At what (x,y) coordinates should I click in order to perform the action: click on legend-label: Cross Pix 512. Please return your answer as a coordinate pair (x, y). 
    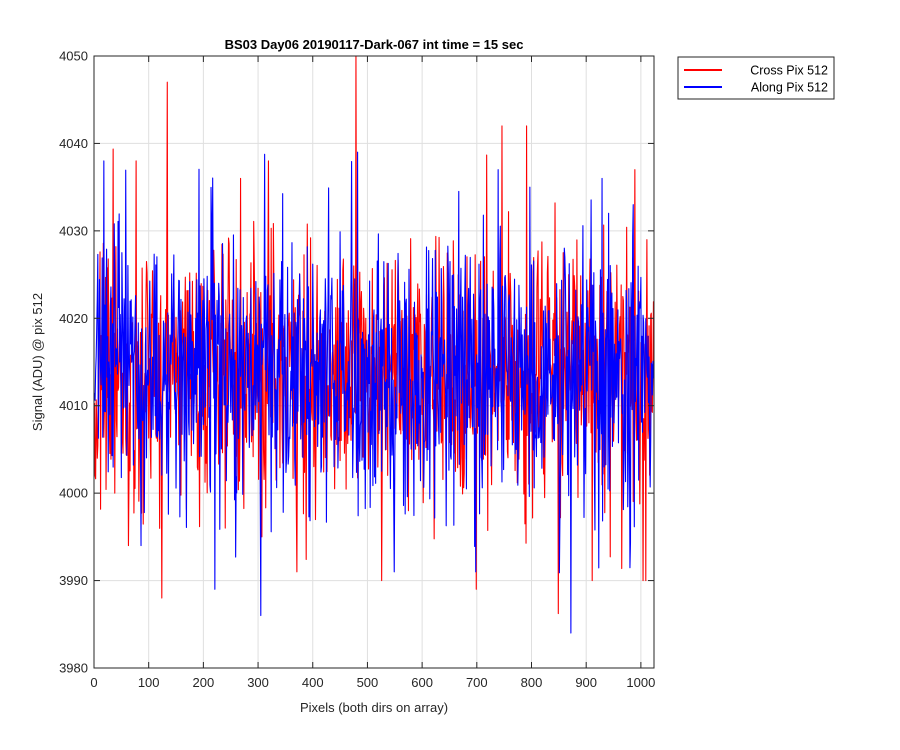
    Looking at the image, I should click on (789, 71).